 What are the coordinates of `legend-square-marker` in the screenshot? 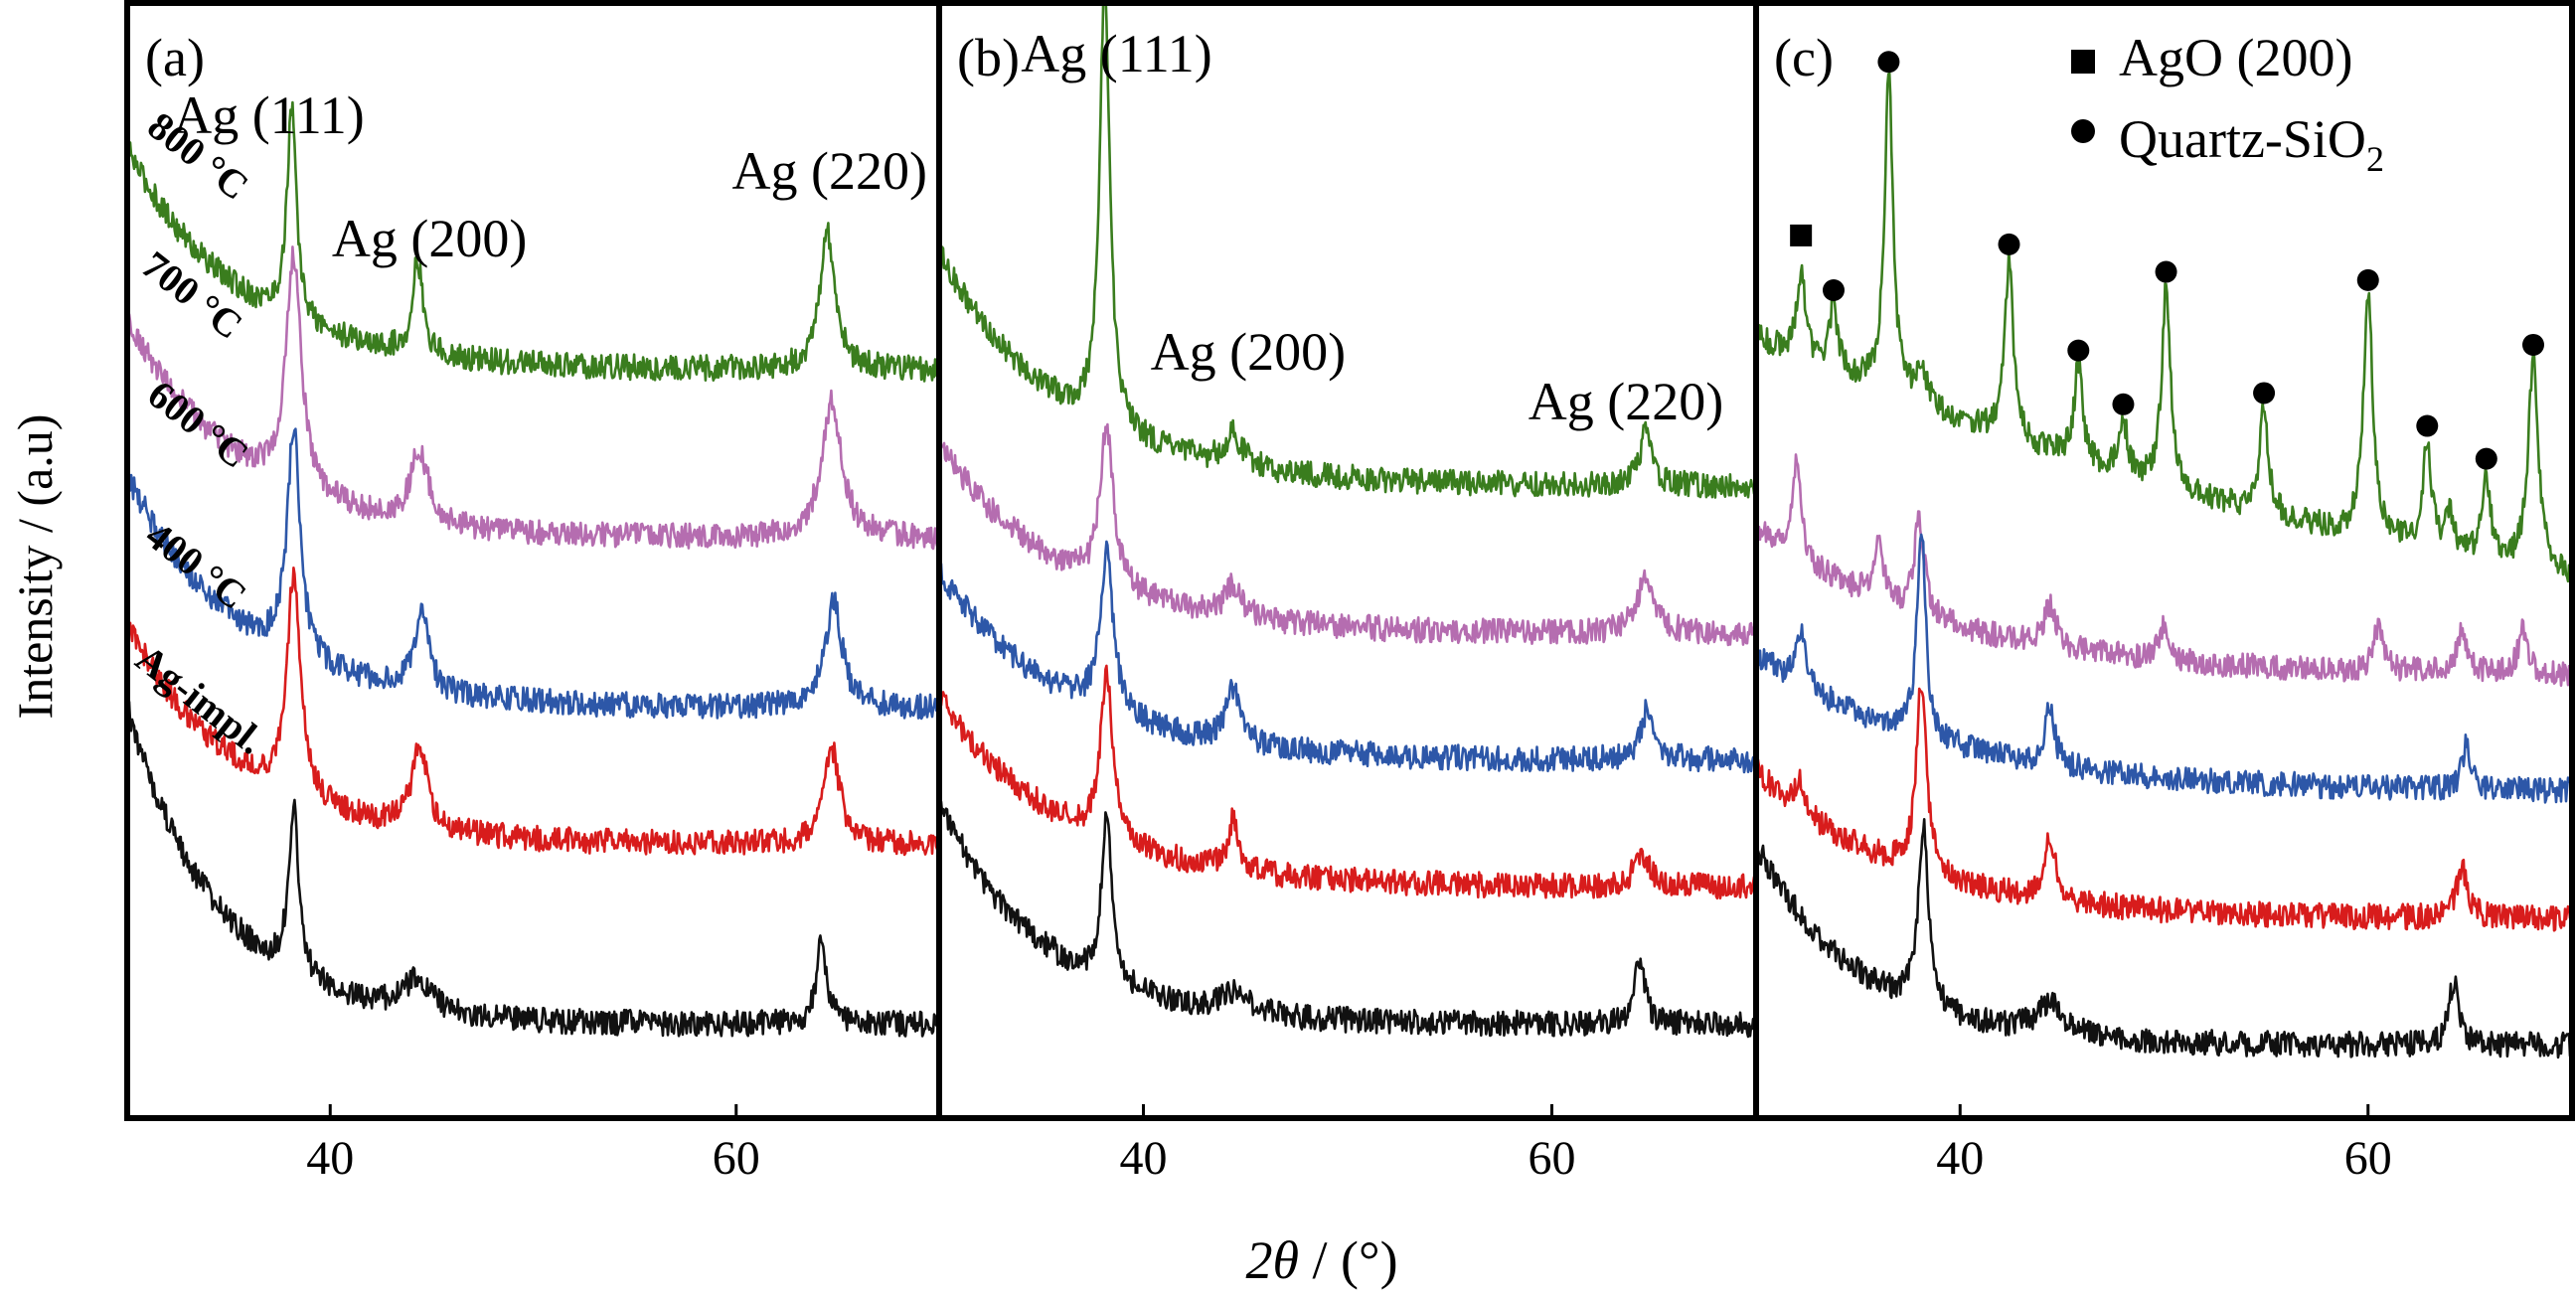 It's located at (2083, 62).